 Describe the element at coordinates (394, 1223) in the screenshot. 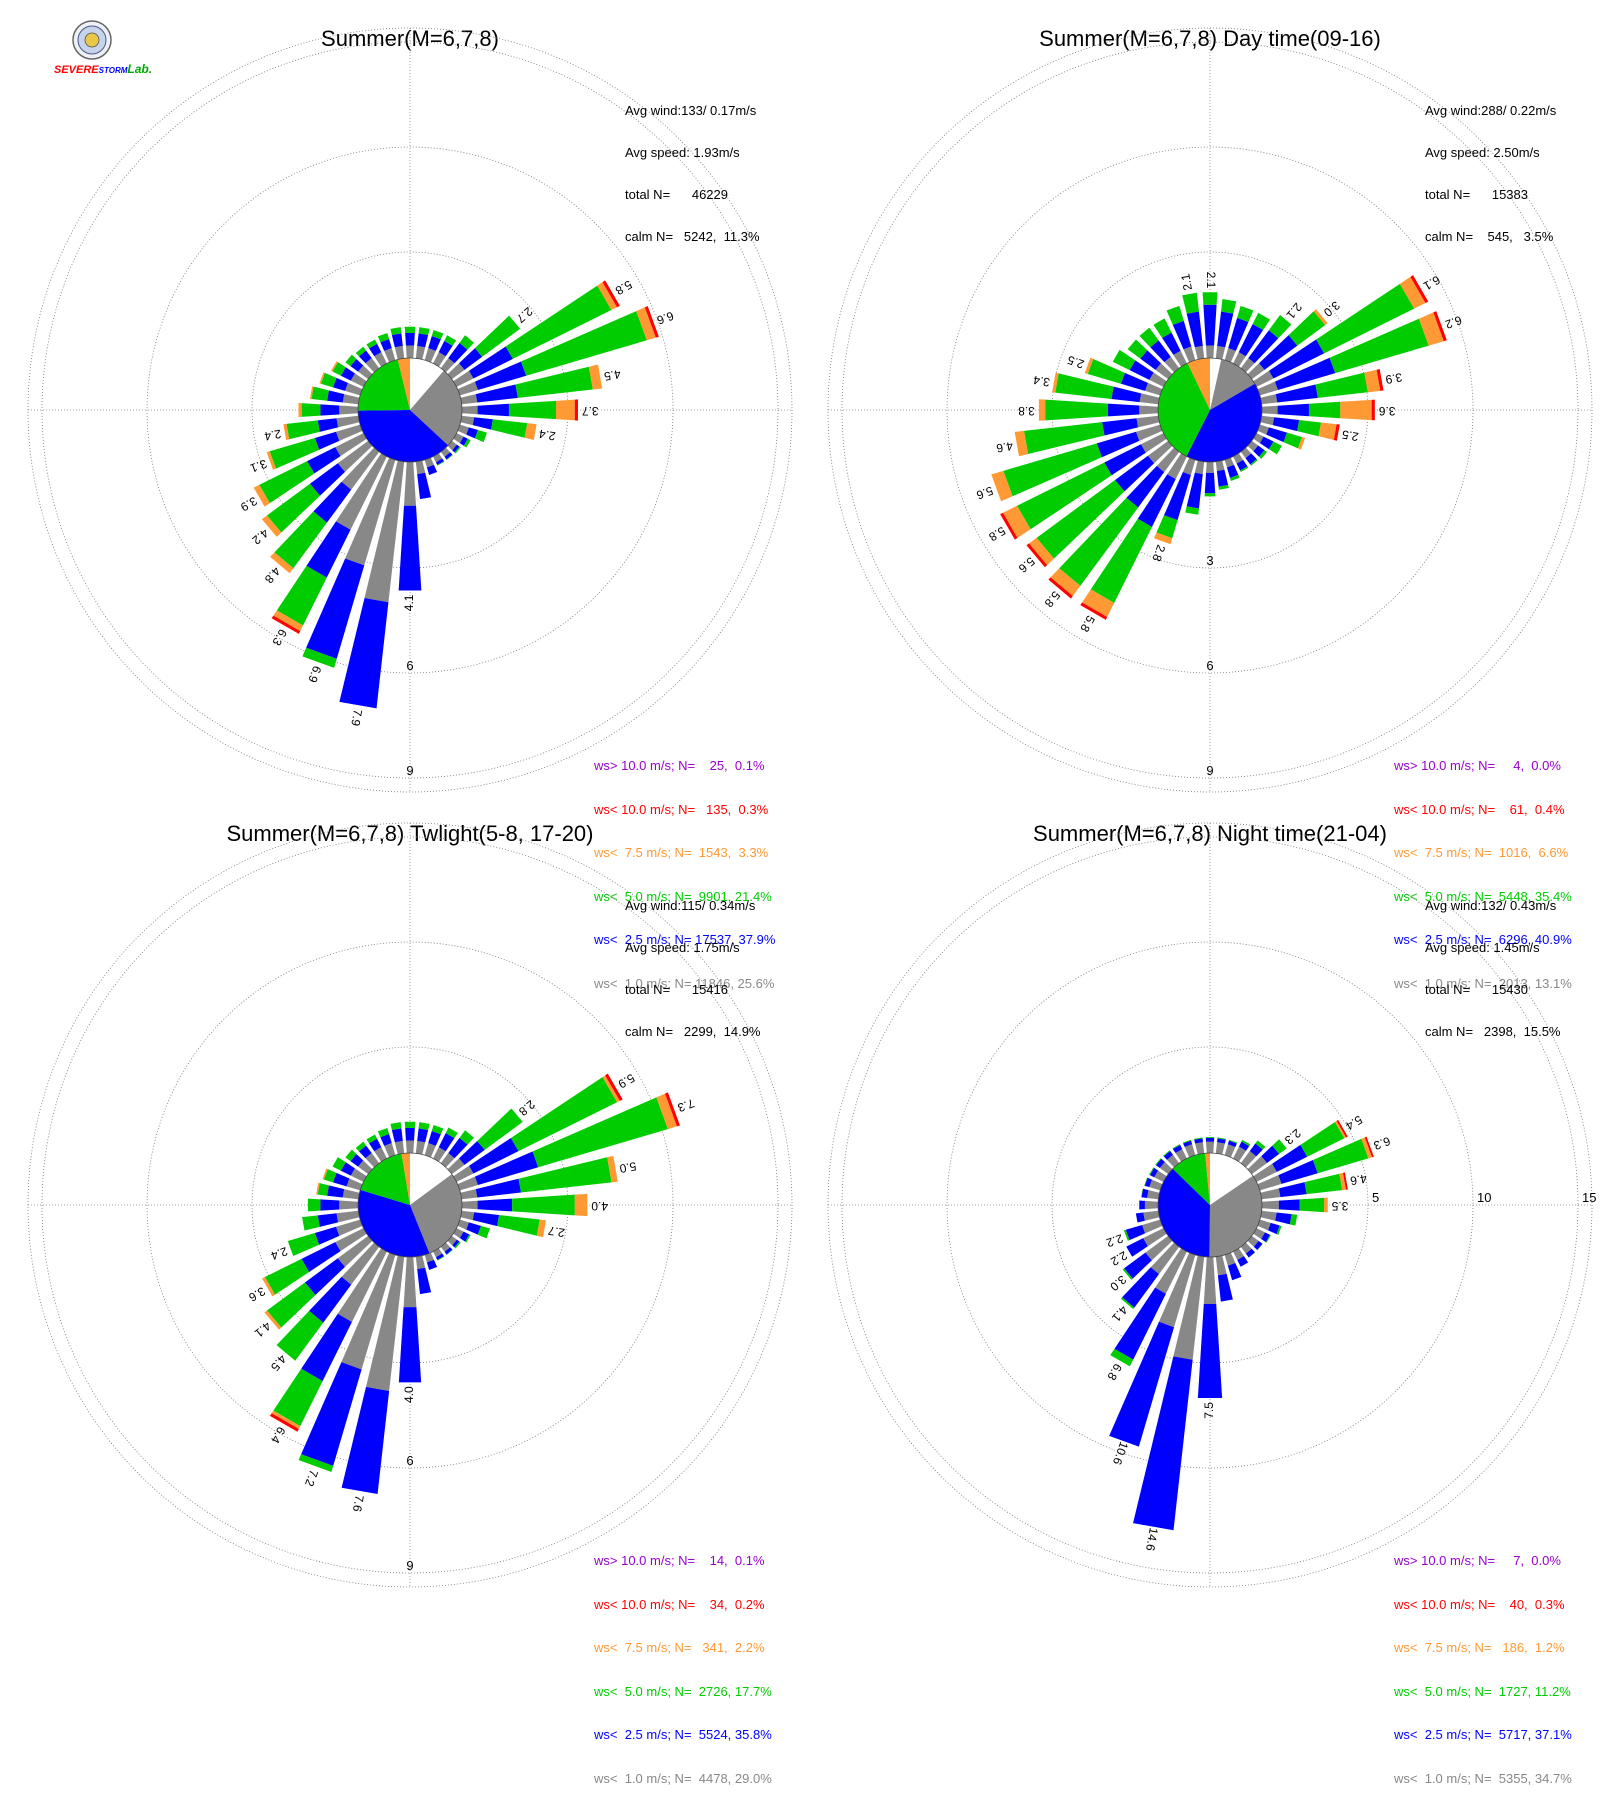

I see `calm-pie-slice` at that location.